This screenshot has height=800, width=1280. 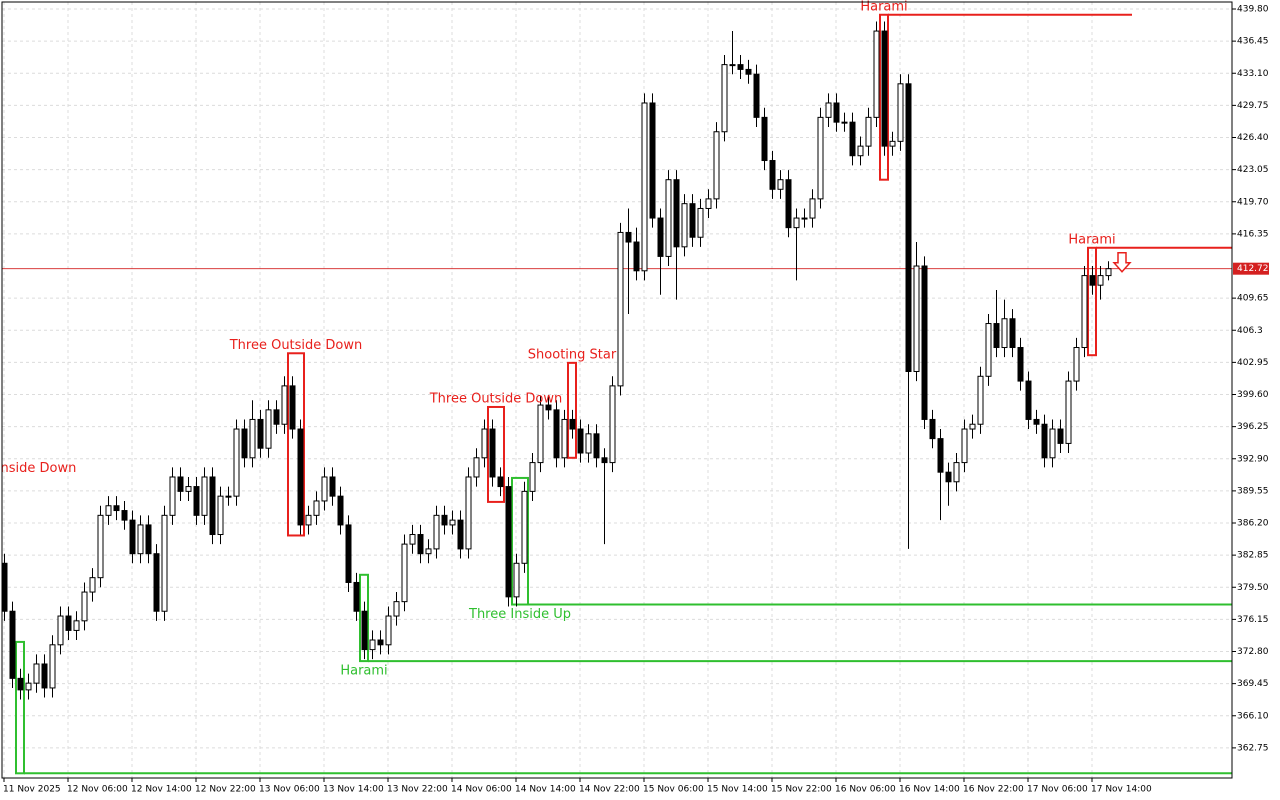 What do you see at coordinates (1253, 459) in the screenshot?
I see `y-tick-label: 392.90` at bounding box center [1253, 459].